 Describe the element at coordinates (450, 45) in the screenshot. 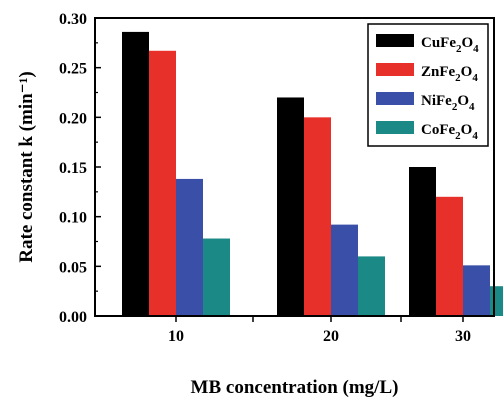

I see `legend-label-cufe: CuFe2O4` at that location.